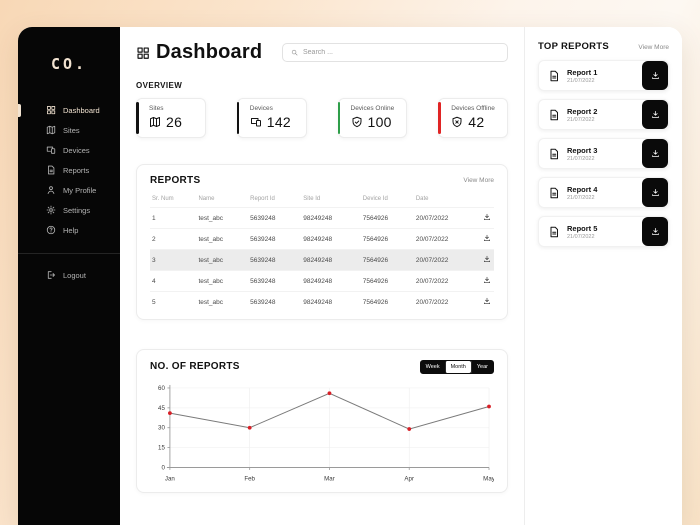 The width and height of the screenshot is (700, 525). I want to click on table-column-header, so click(487, 199).